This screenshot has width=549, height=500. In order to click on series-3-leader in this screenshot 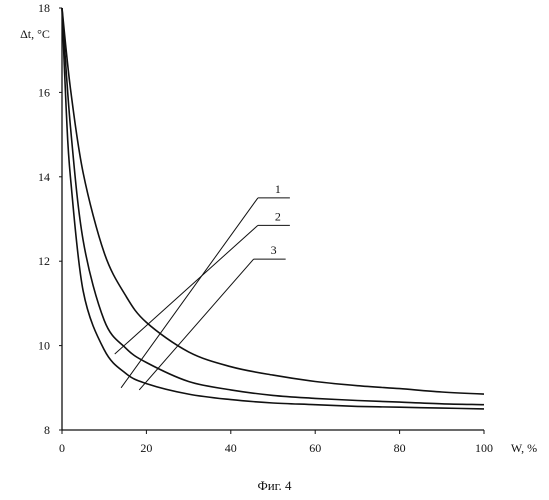, I will do `click(196, 324)`.